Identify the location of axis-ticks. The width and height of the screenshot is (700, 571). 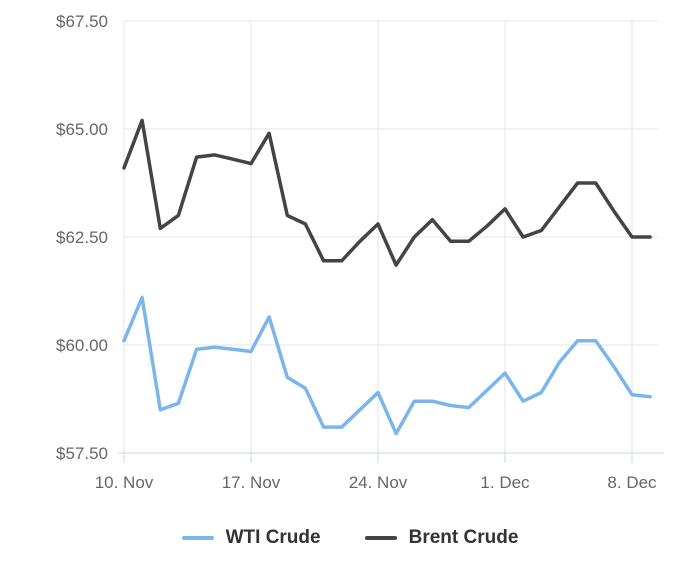
(391, 457).